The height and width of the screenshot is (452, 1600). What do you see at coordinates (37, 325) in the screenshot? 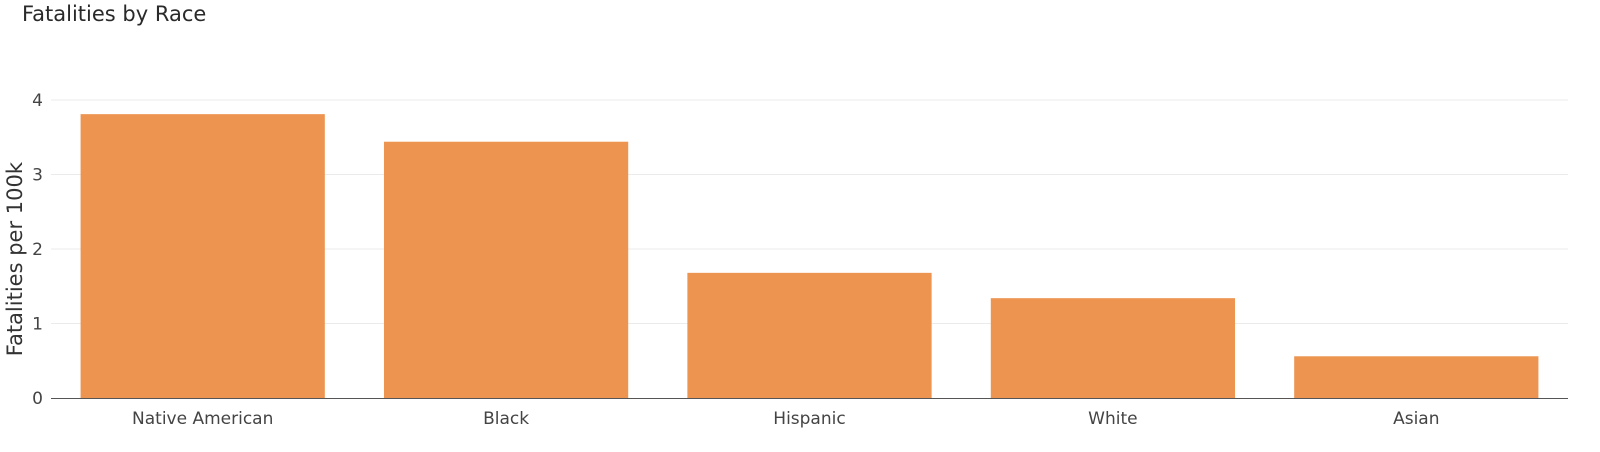
I see `y-tick-label-1: 1` at bounding box center [37, 325].